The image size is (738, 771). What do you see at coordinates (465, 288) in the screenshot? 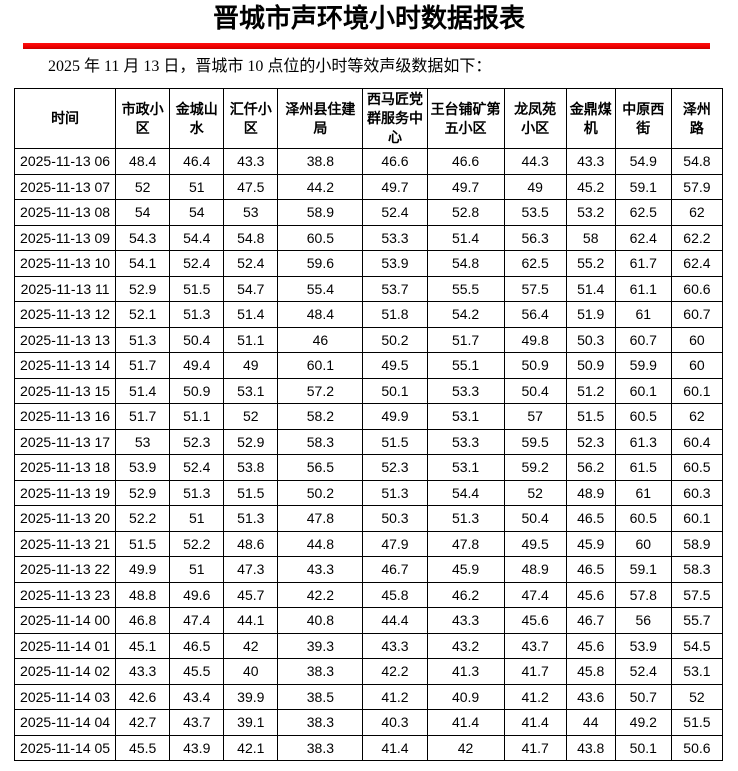
I see `value-cell: 55.5` at bounding box center [465, 288].